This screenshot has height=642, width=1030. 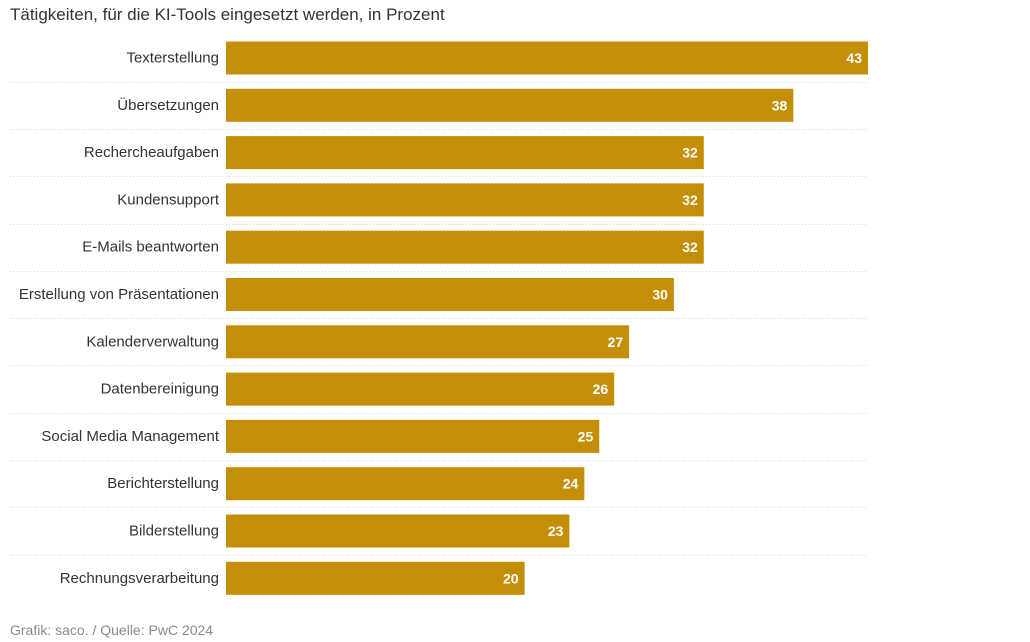 What do you see at coordinates (163, 483) in the screenshot?
I see `category-label: Berichterstellung` at bounding box center [163, 483].